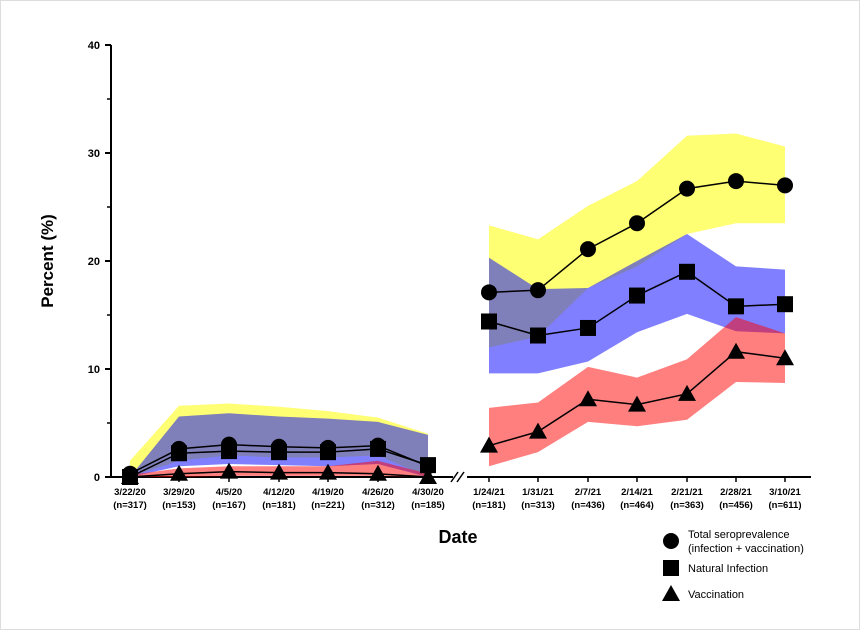 Image resolution: width=860 pixels, height=630 pixels. What do you see at coordinates (428, 492) in the screenshot?
I see `x-tick-label: 4/30/20` at bounding box center [428, 492].